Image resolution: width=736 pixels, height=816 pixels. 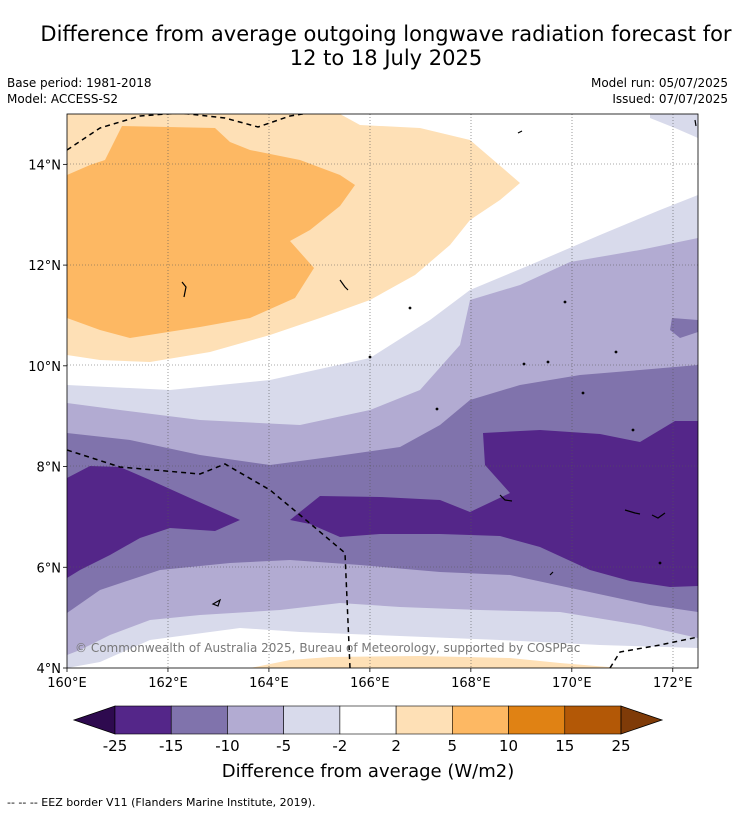 I want to click on y-tick-label: 6°N, so click(x=49, y=568).